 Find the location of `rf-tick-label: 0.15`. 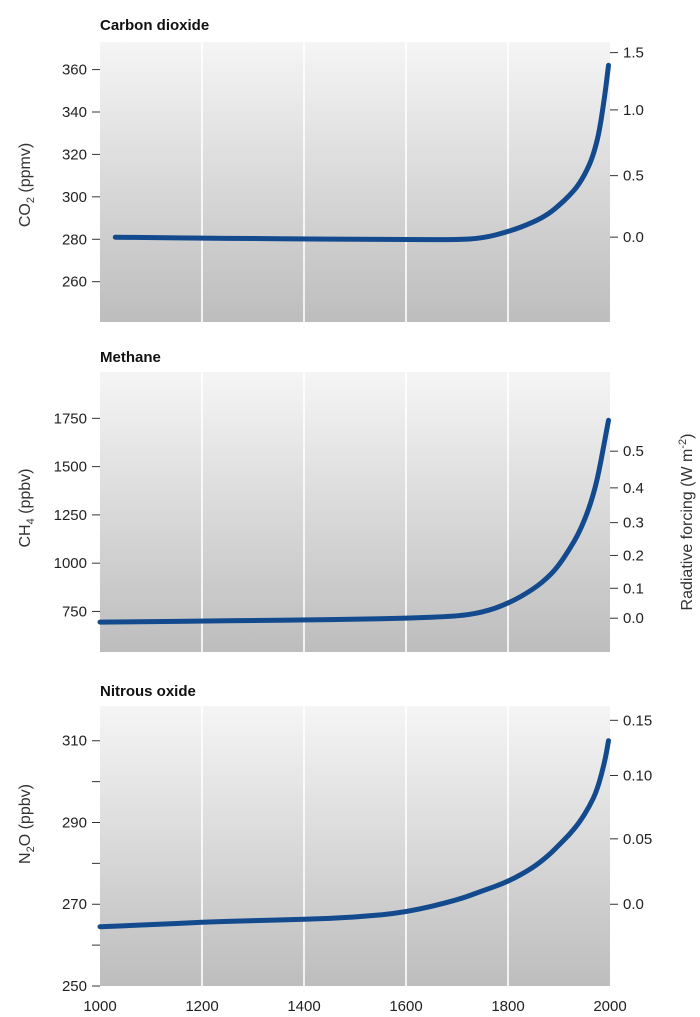

rf-tick-label: 0.15 is located at coordinates (637, 720).